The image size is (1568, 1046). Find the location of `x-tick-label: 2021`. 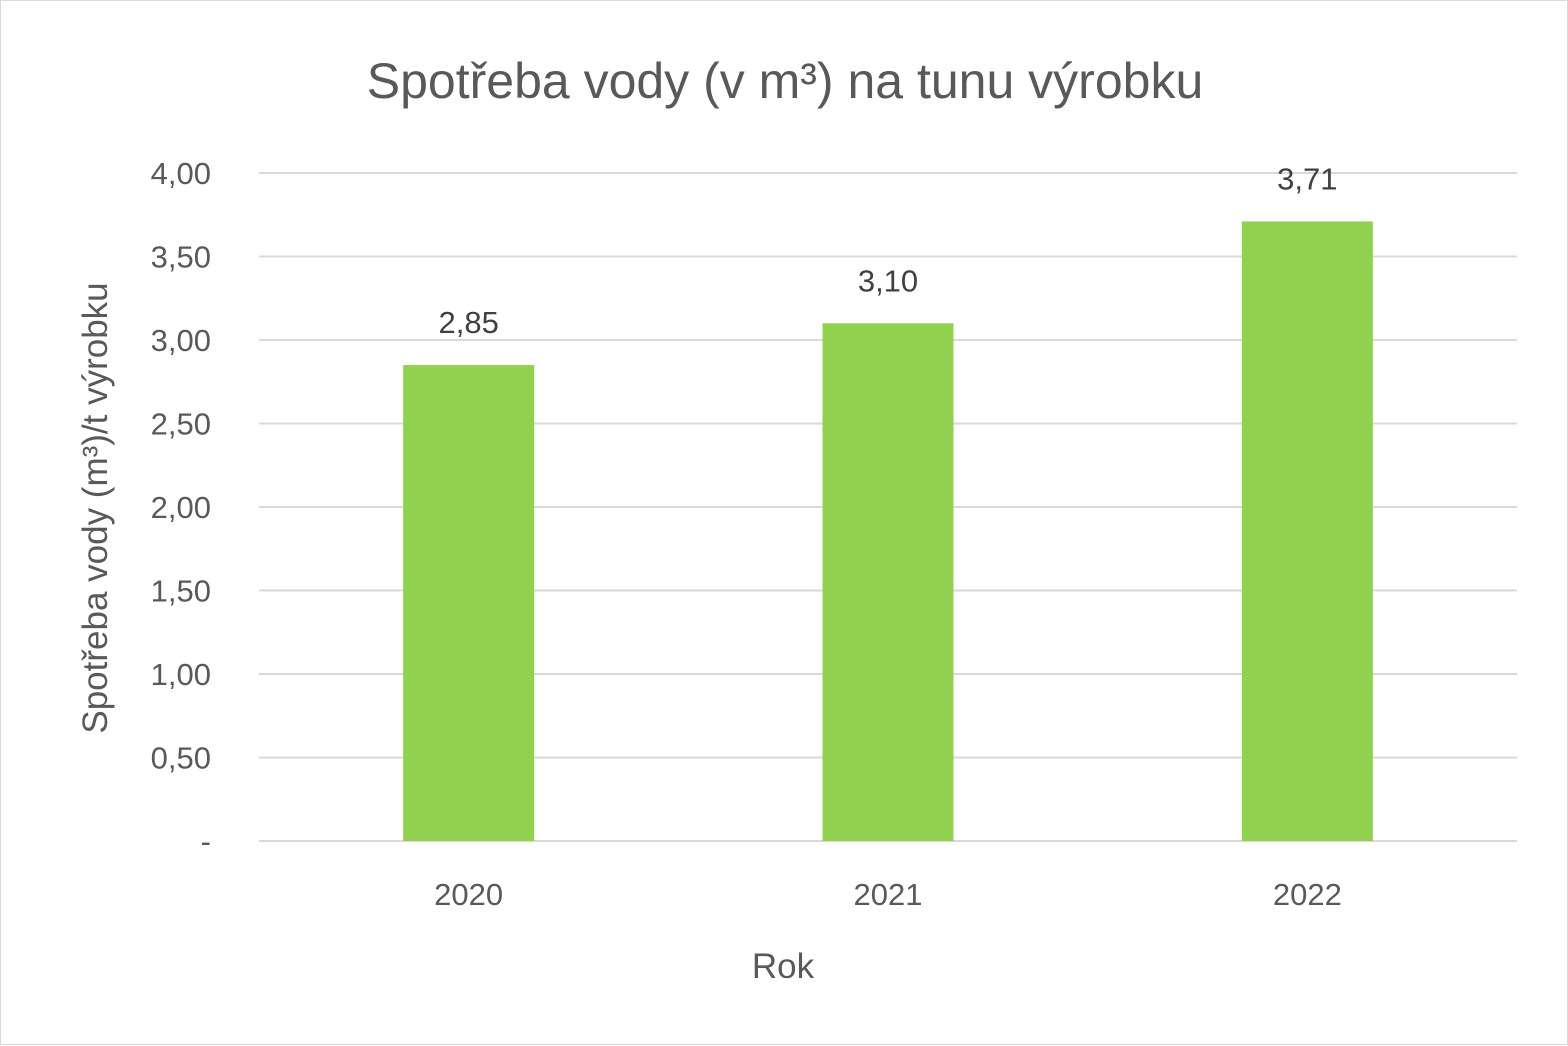

x-tick-label: 2021 is located at coordinates (888, 894).